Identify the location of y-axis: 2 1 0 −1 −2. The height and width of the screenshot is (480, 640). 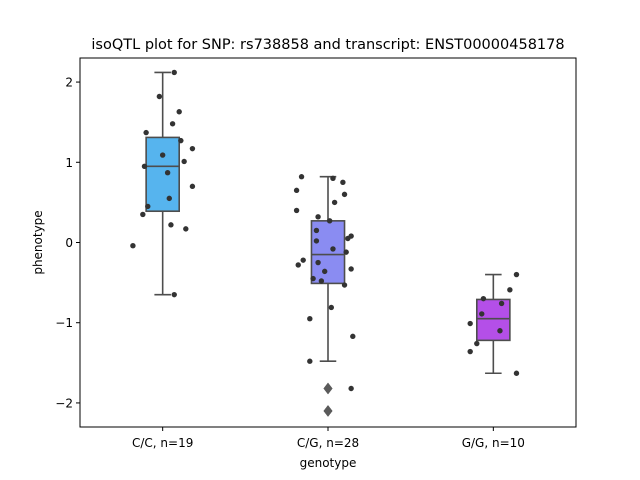
(67, 243).